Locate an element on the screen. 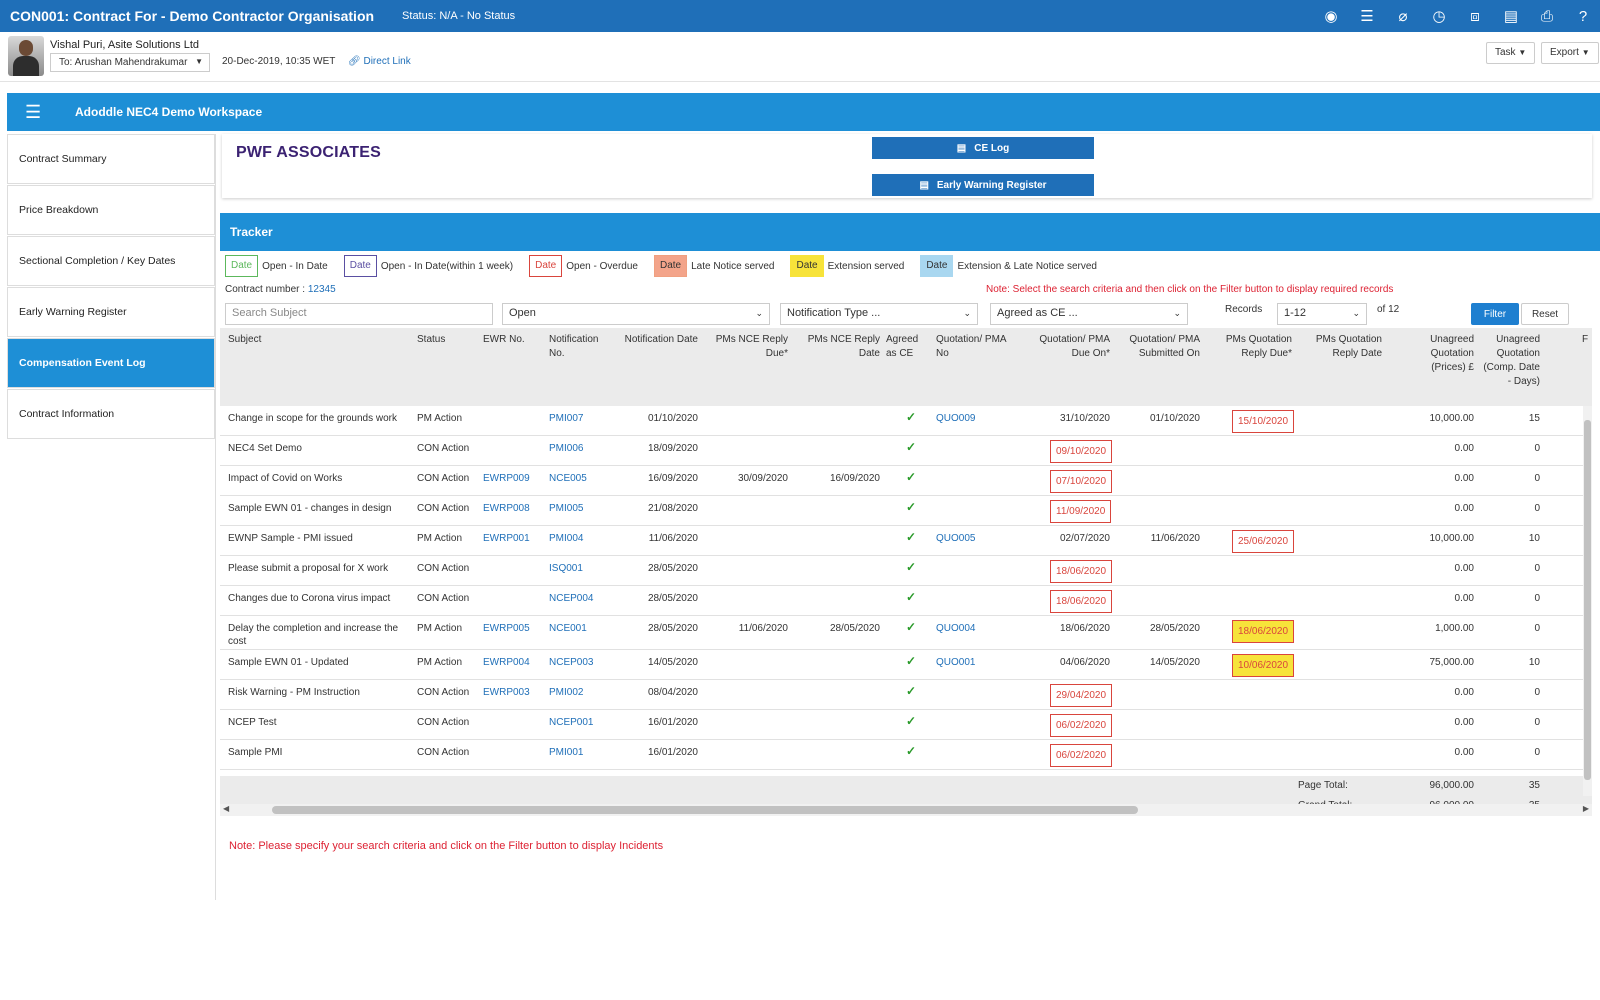 This screenshot has width=1600, height=1000. agreed-as-ce-select: Agreed as CE ... ⌄ is located at coordinates (1089, 314).